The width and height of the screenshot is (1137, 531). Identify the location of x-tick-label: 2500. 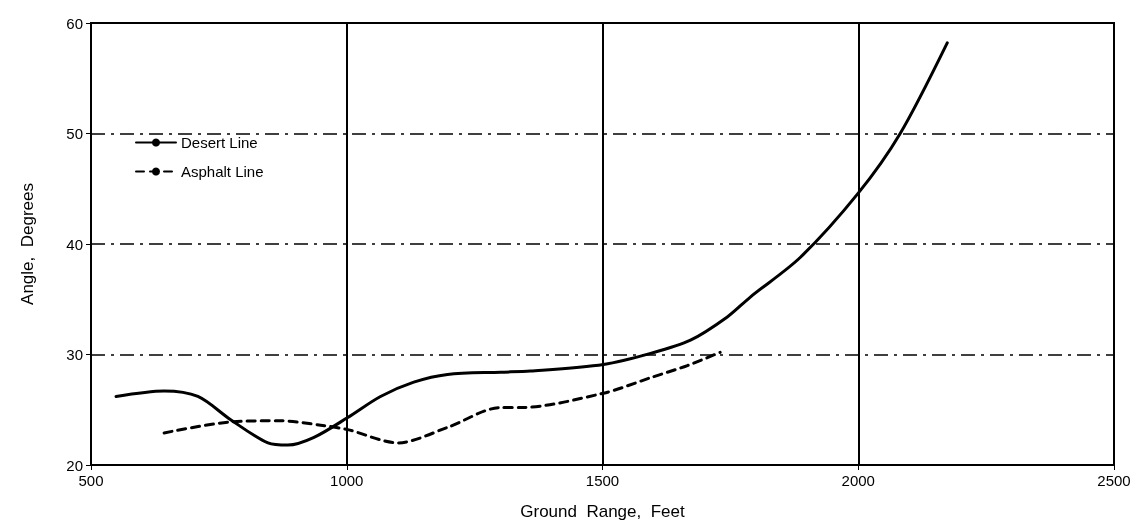
(1114, 480).